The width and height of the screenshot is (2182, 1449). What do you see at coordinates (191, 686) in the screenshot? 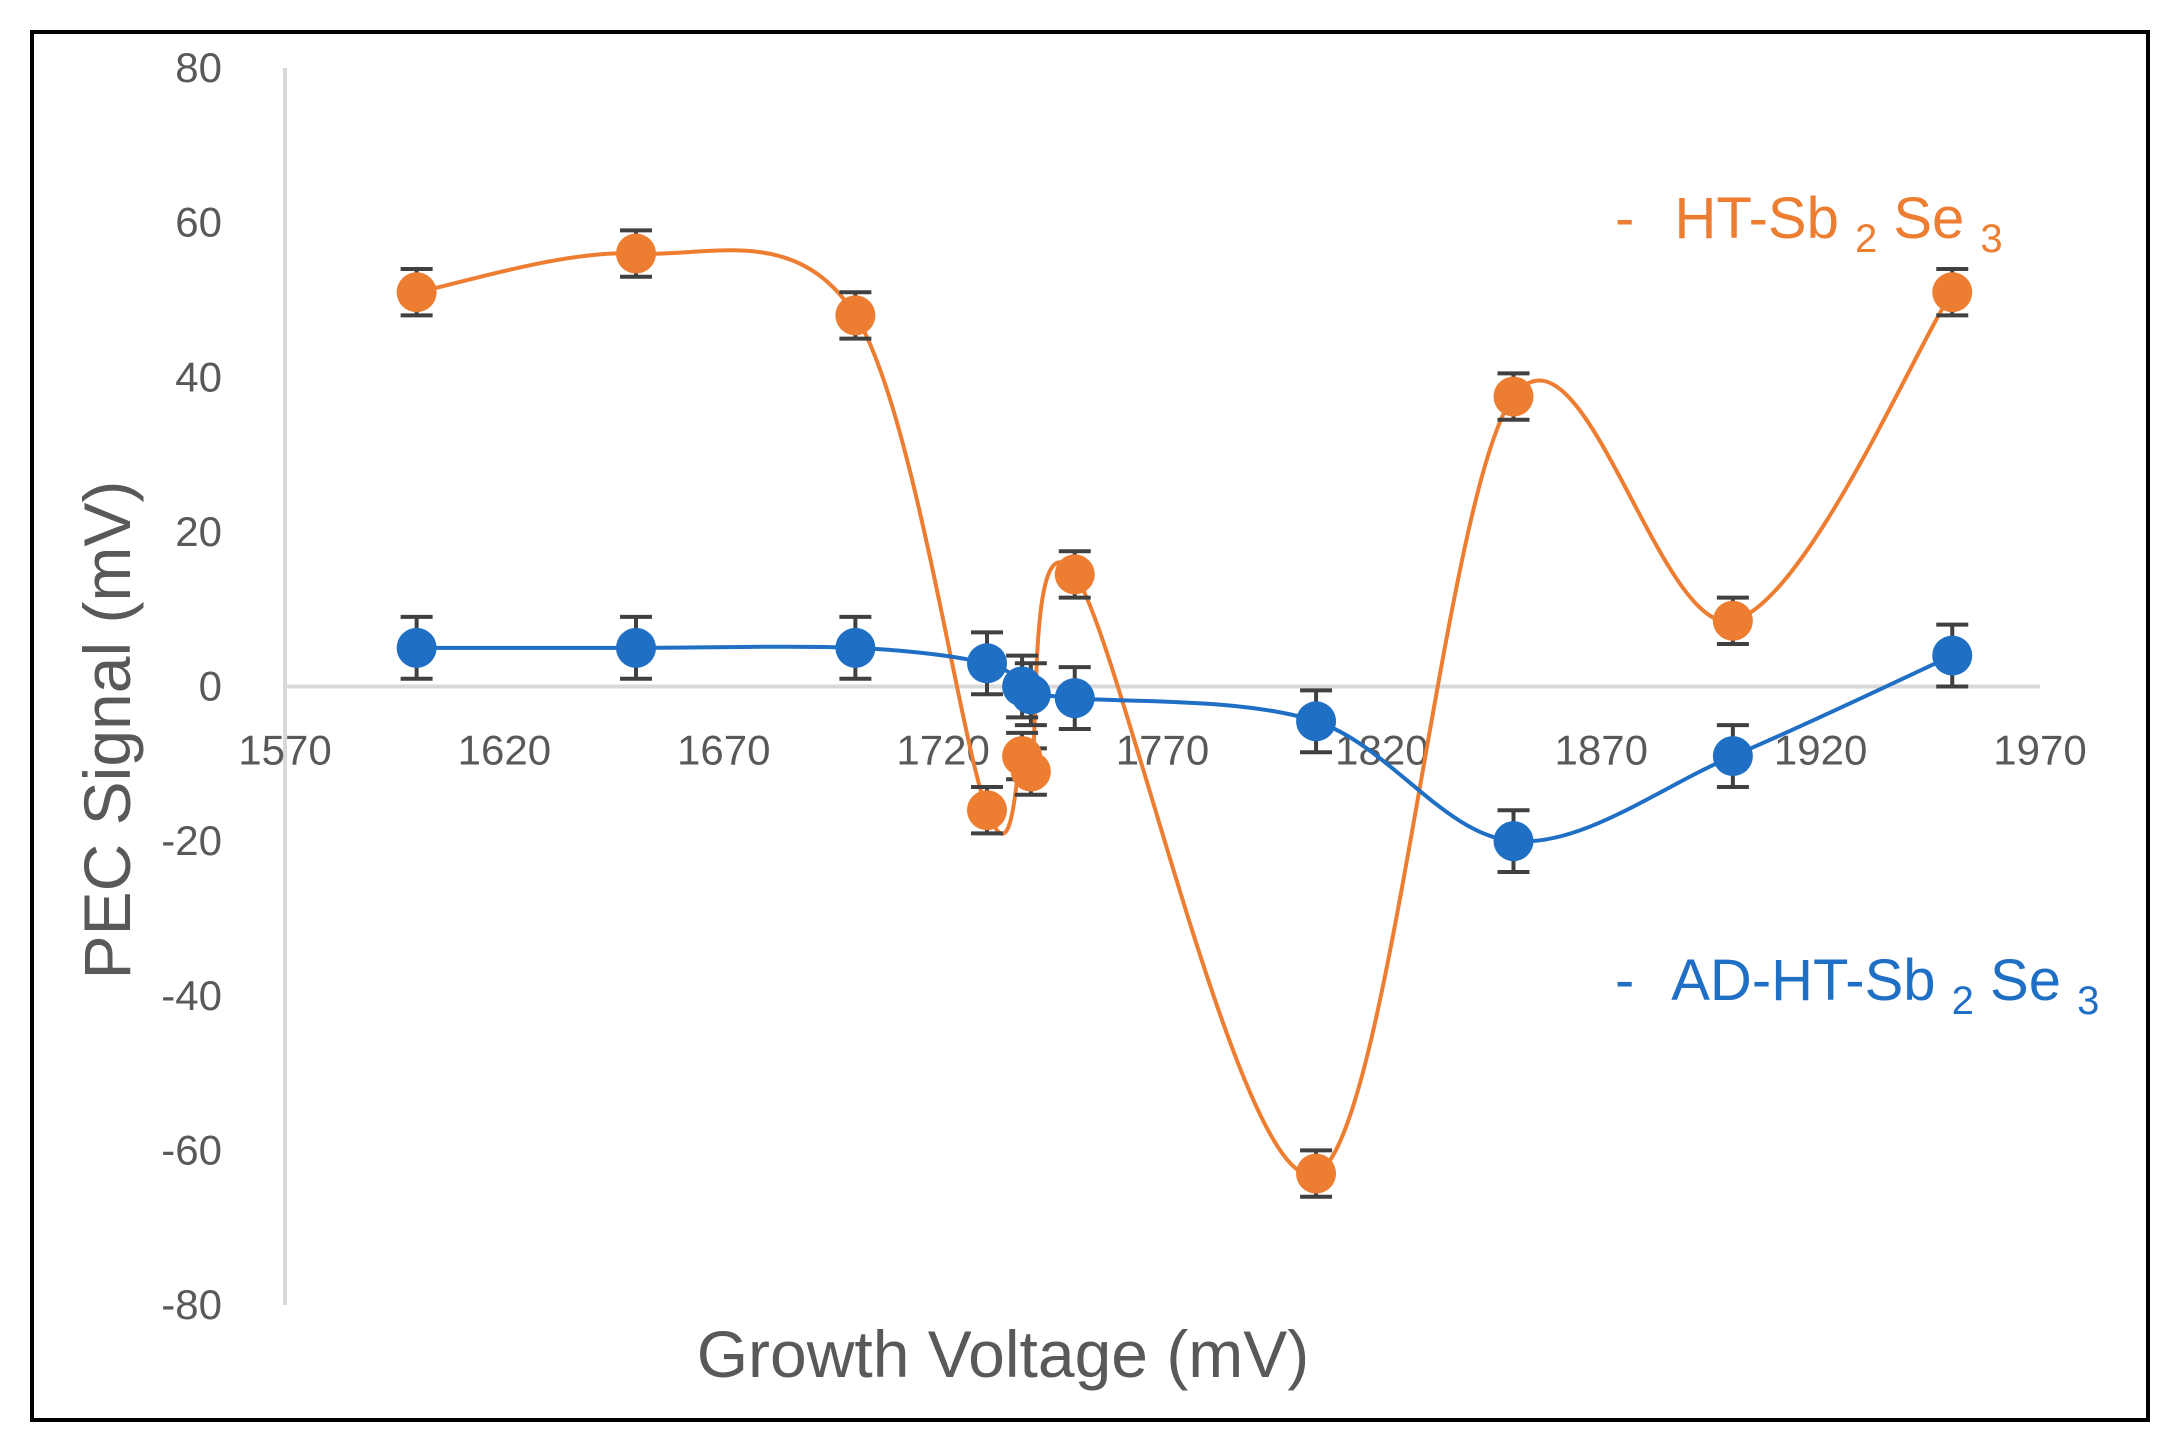
I see `y-tick-labels: 80 60 40 20 0 -20 -40 -60 -80` at bounding box center [191, 686].